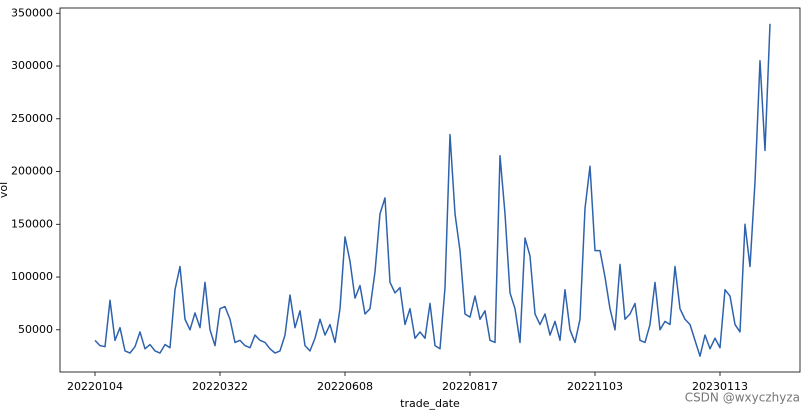  Describe the element at coordinates (32, 223) in the screenshot. I see `y-tick-label: 150000` at that location.